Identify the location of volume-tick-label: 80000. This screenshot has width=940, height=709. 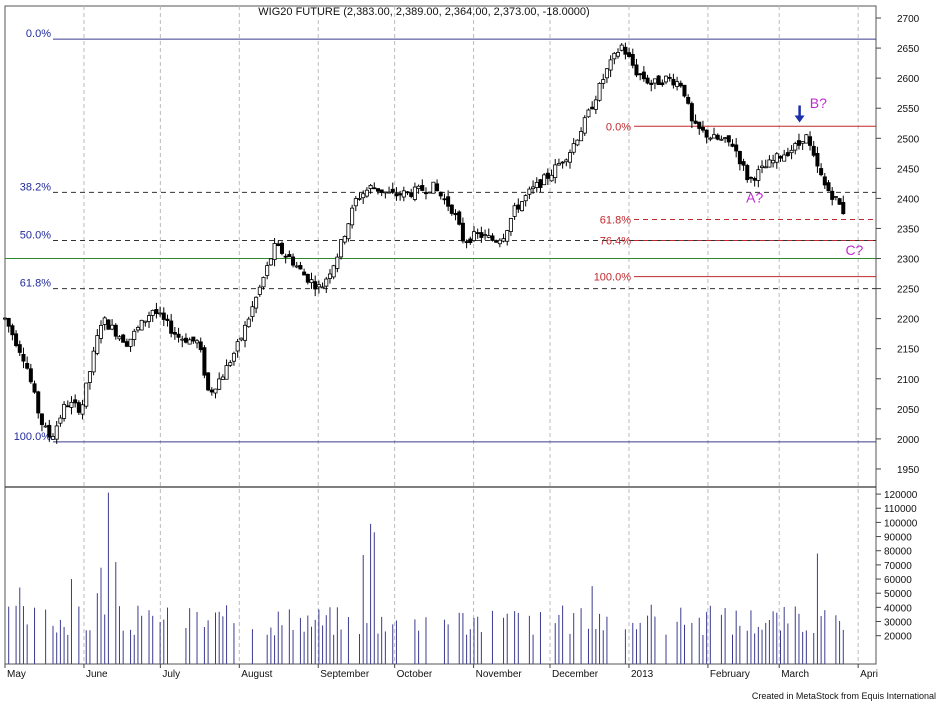
(898, 552).